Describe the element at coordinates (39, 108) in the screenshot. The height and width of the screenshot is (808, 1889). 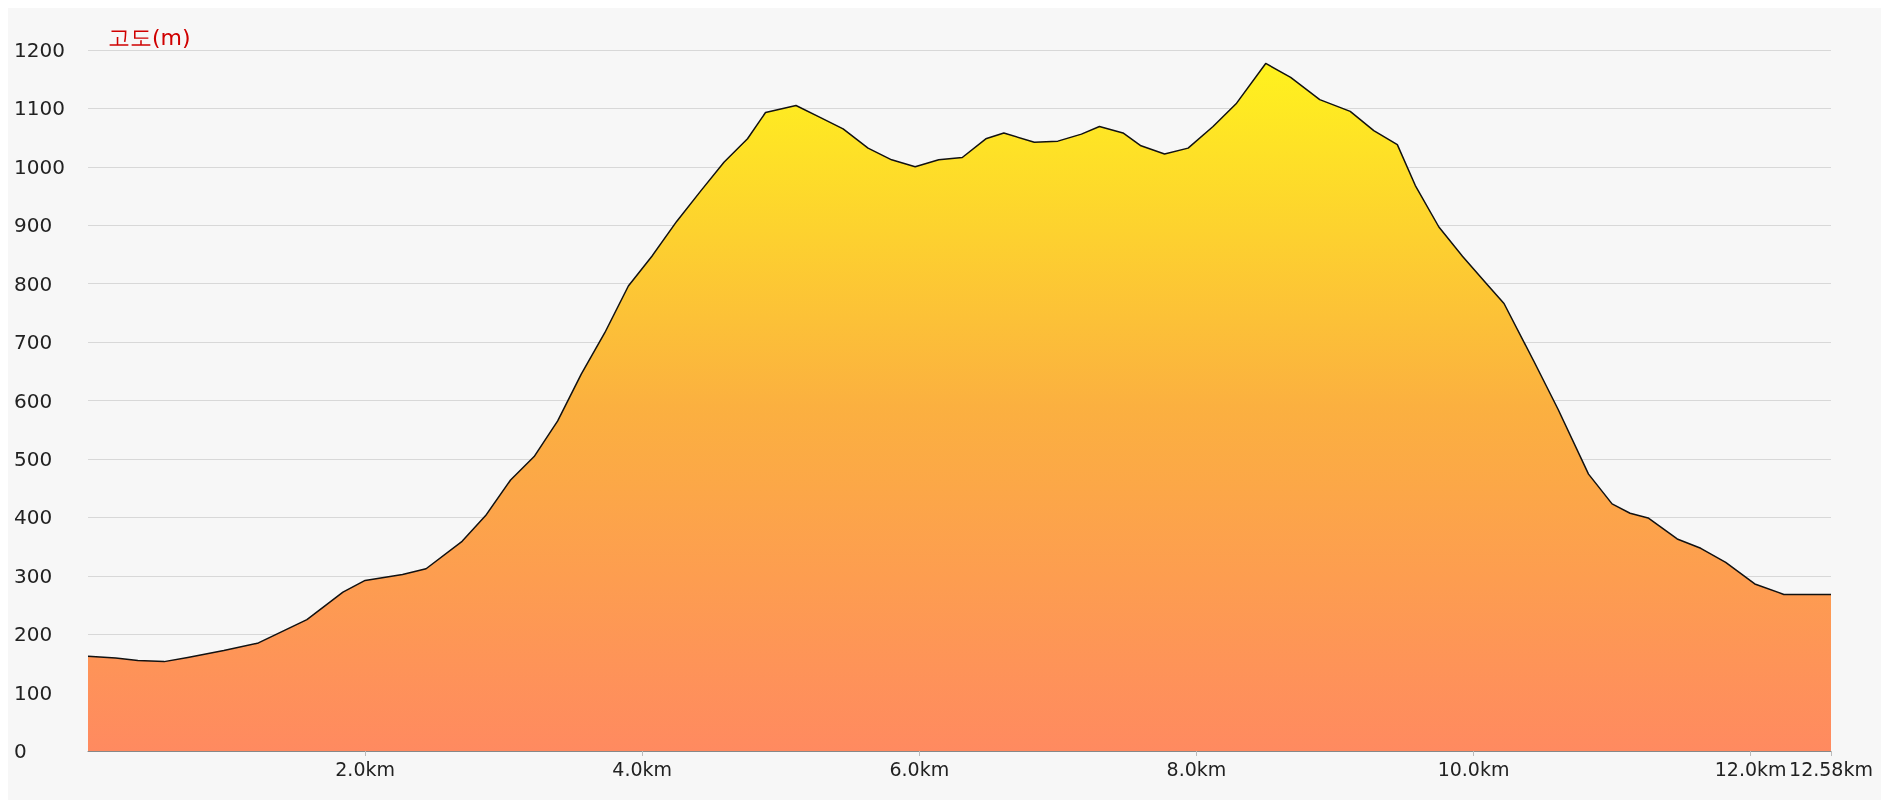
I see `y-tick-label: 1100` at that location.